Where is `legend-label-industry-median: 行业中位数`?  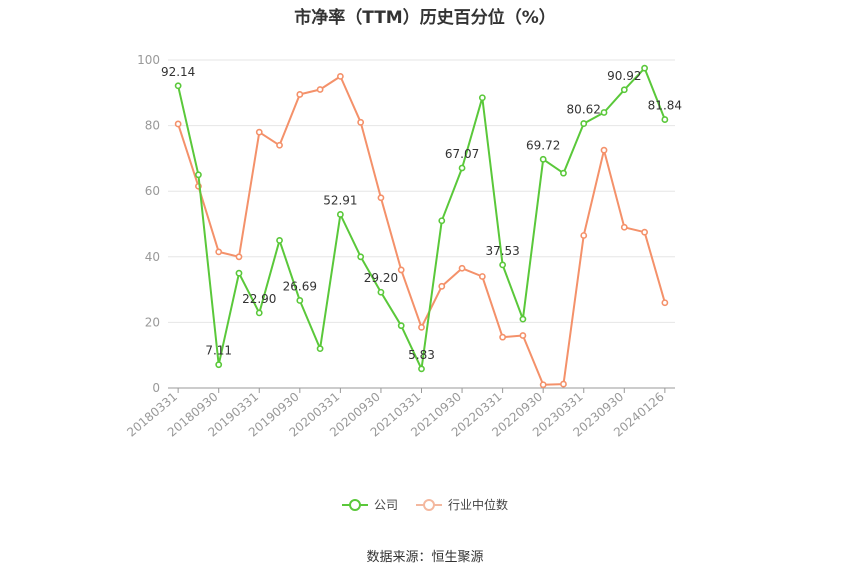
legend-label-industry-median: 行业中位数 is located at coordinates (478, 505).